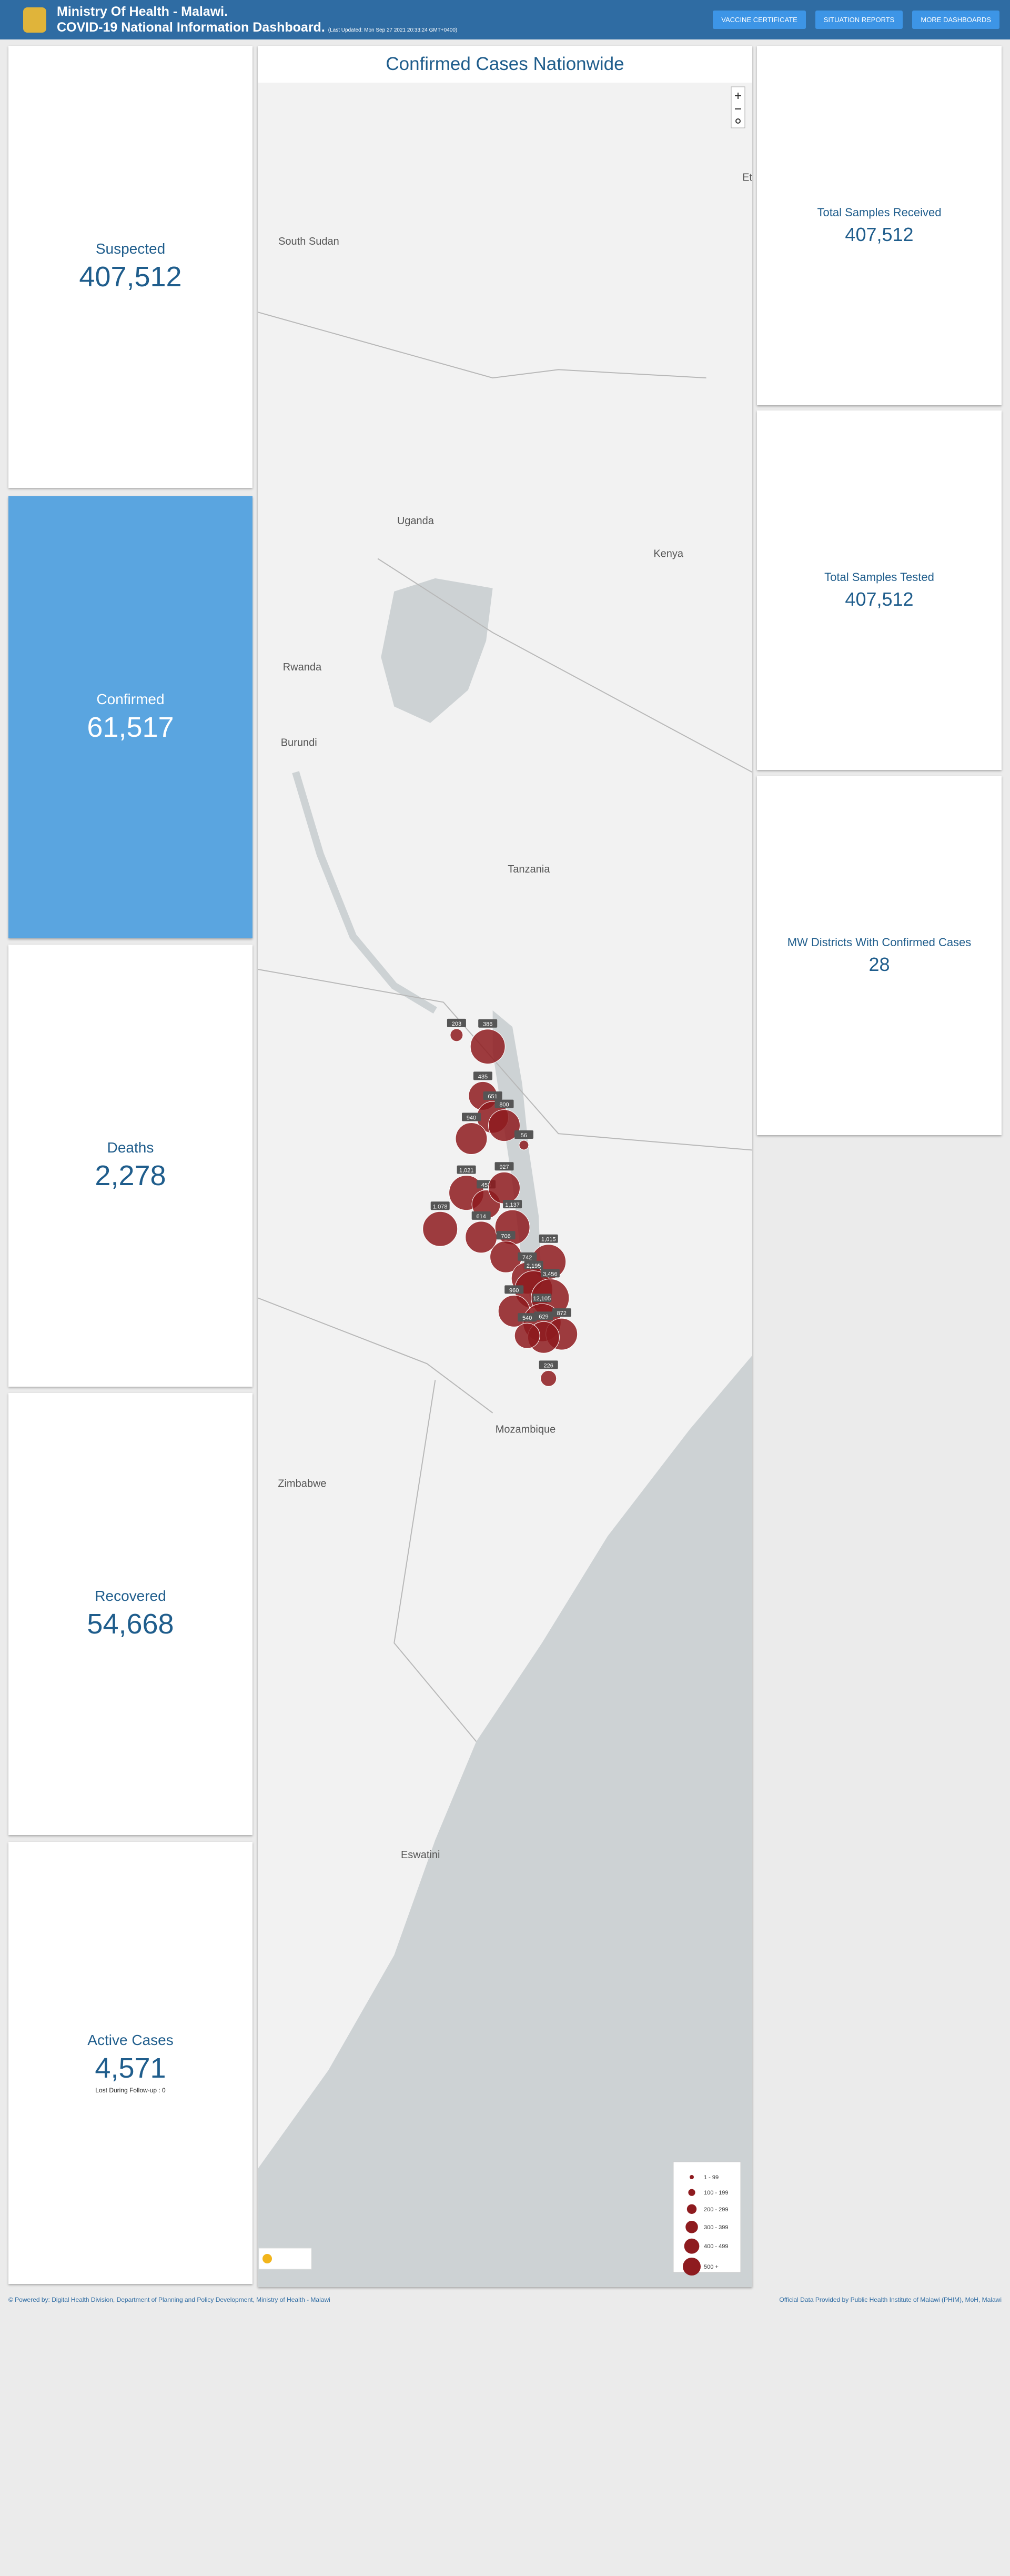 The height and width of the screenshot is (2576, 1010). I want to click on legend-label: 1 - 99, so click(711, 2177).